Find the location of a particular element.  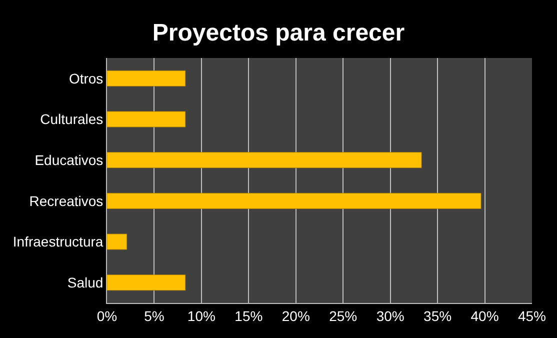

x-tick-label: 20% is located at coordinates (296, 316).